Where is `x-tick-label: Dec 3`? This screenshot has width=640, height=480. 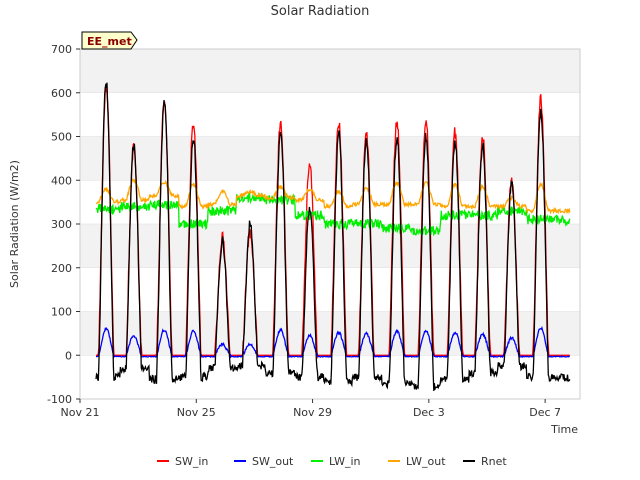
x-tick-label: Dec 3 is located at coordinates (429, 412).